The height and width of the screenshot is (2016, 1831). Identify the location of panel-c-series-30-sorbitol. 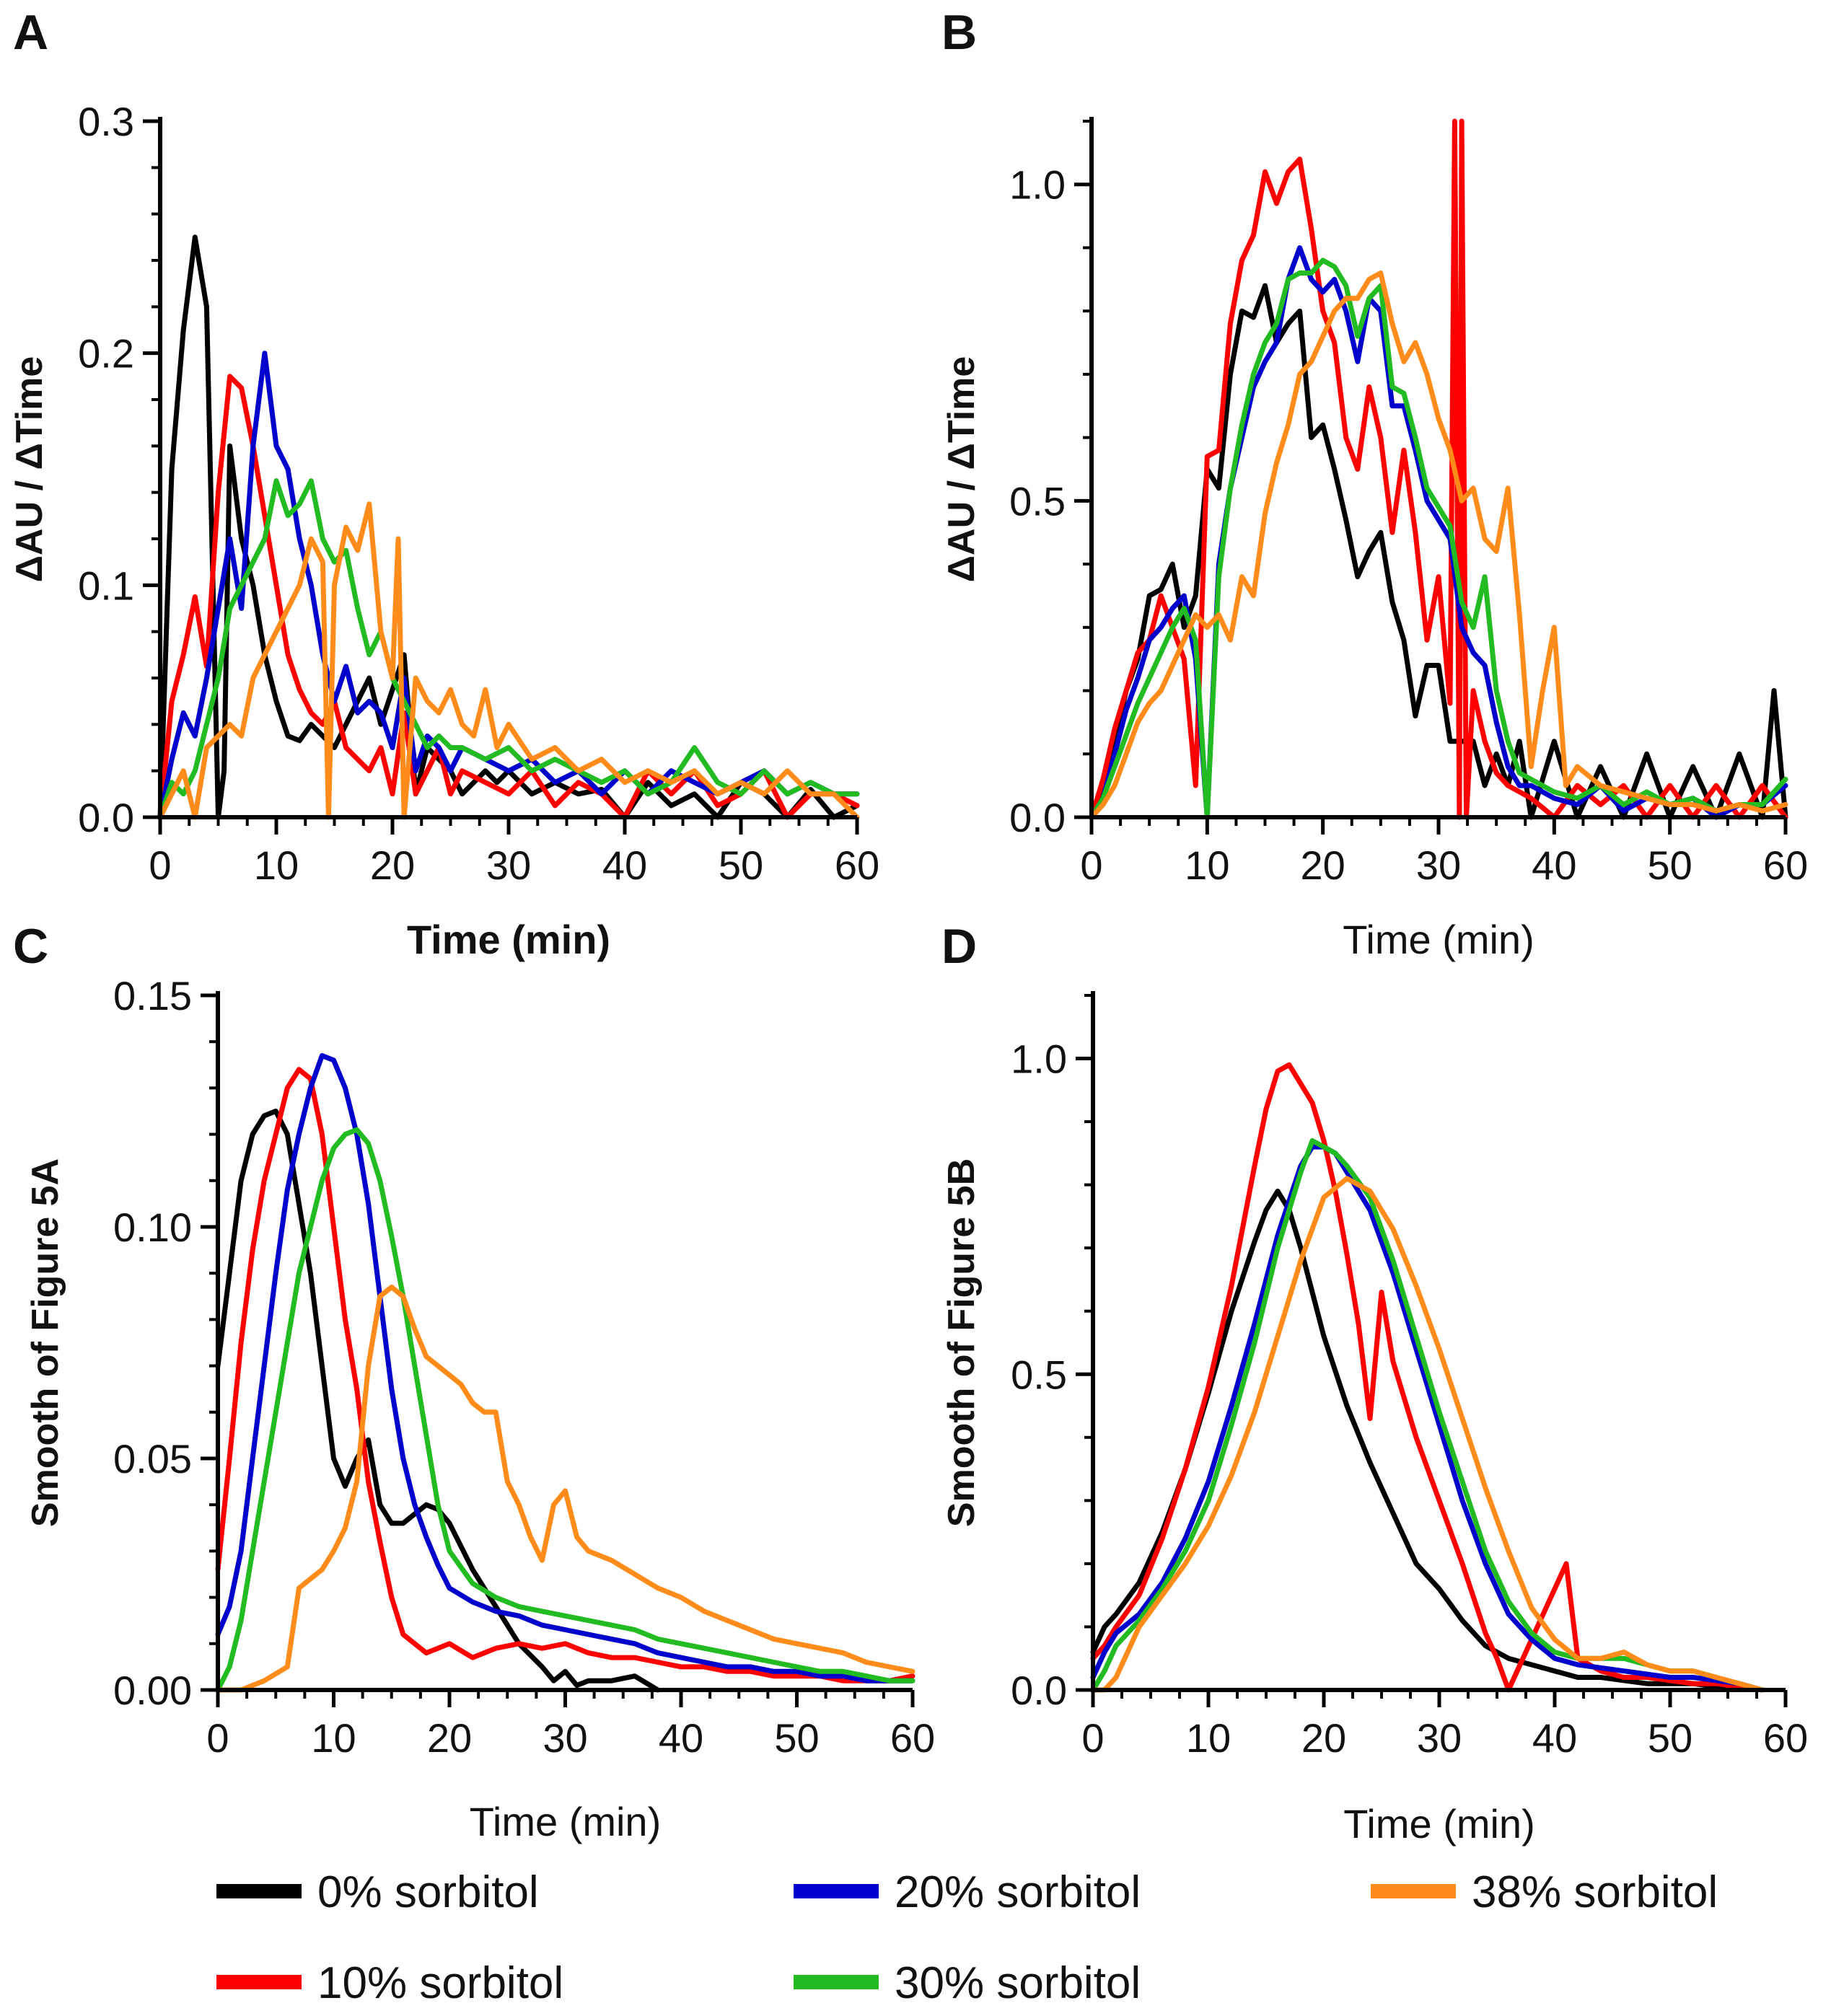
(566, 1410).